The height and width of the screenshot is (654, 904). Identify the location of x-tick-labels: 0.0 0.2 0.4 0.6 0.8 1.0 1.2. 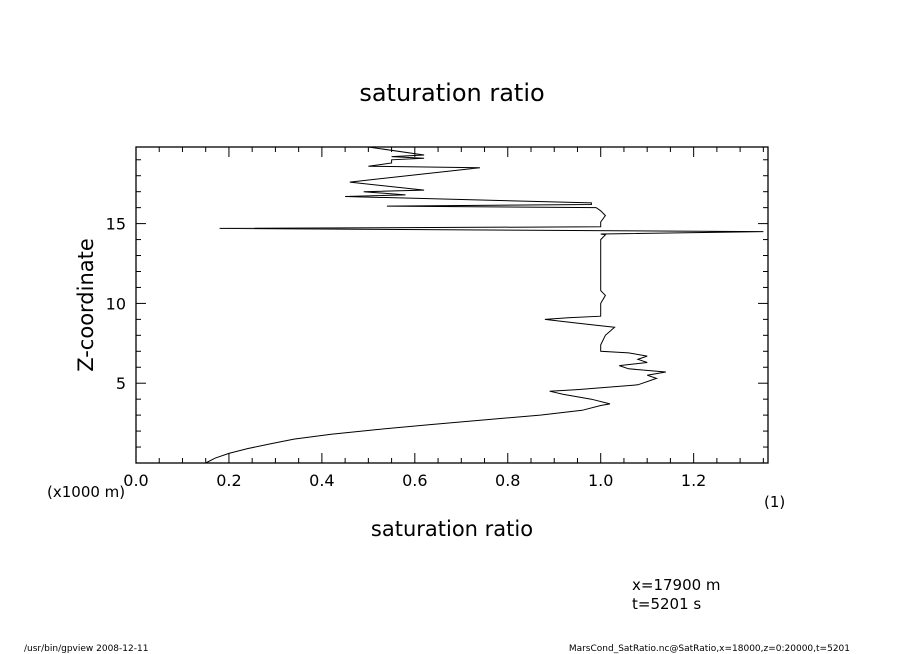
(414, 480).